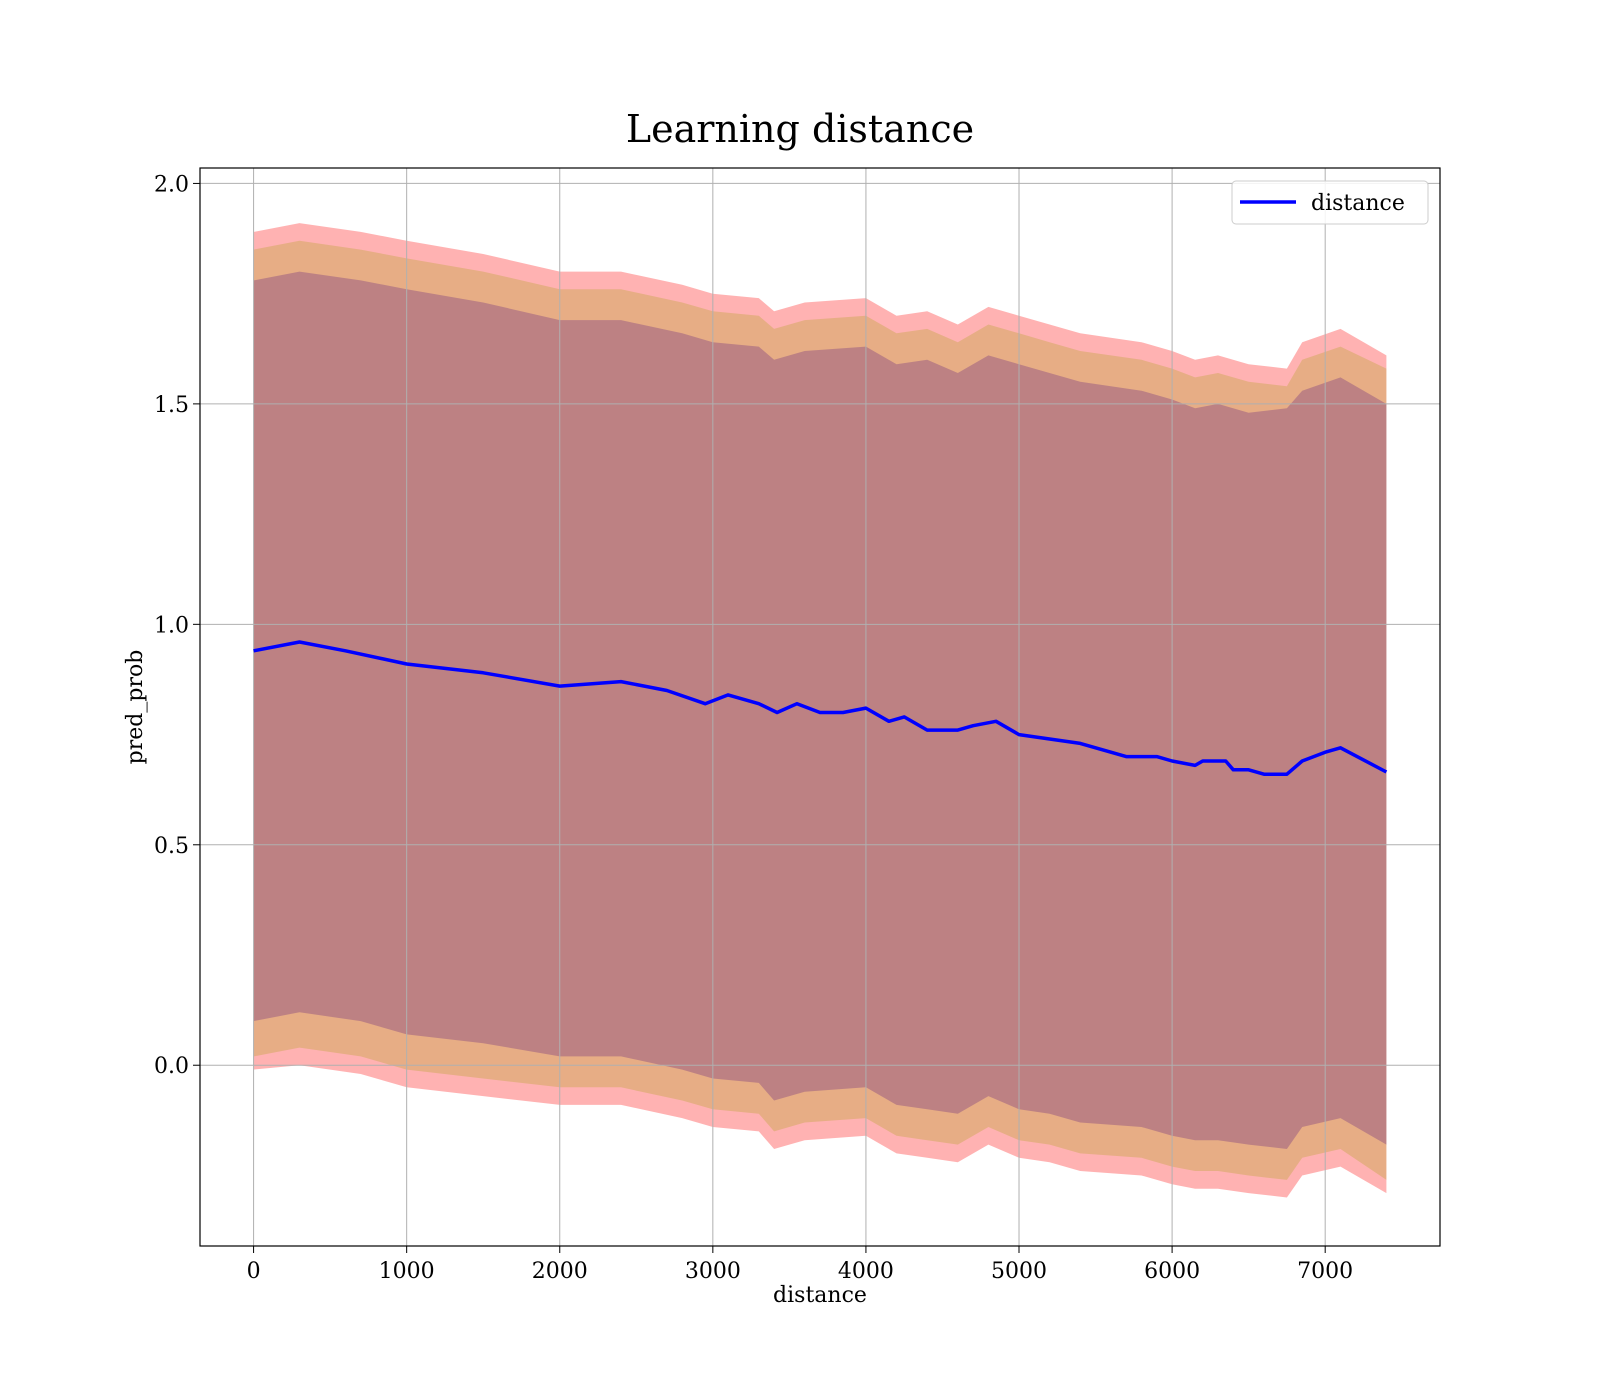  What do you see at coordinates (171, 625) in the screenshot?
I see `y-tick-label: 1.0` at bounding box center [171, 625].